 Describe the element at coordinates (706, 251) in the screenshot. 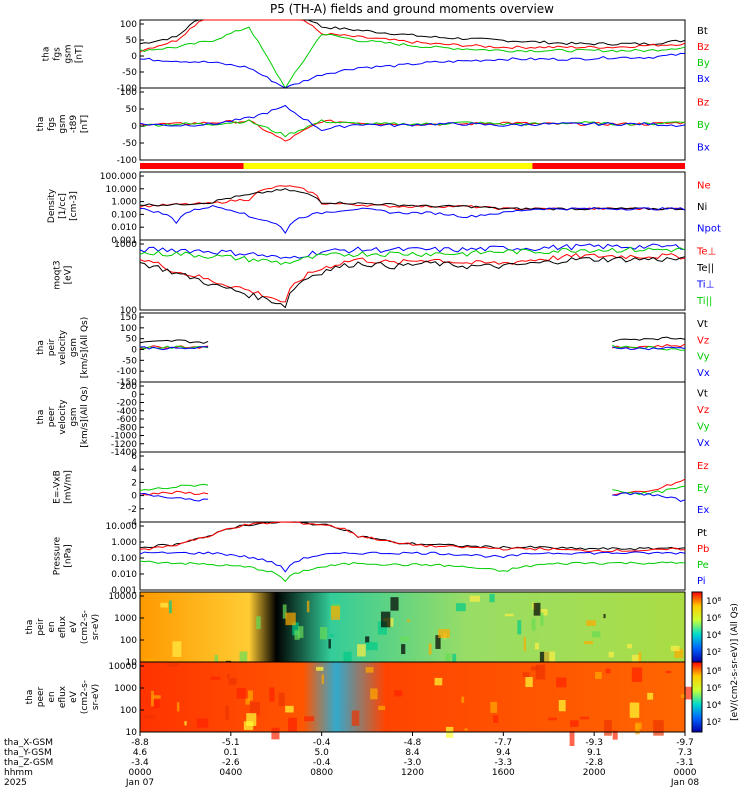

I see `legend-temperature: Te⊥` at that location.